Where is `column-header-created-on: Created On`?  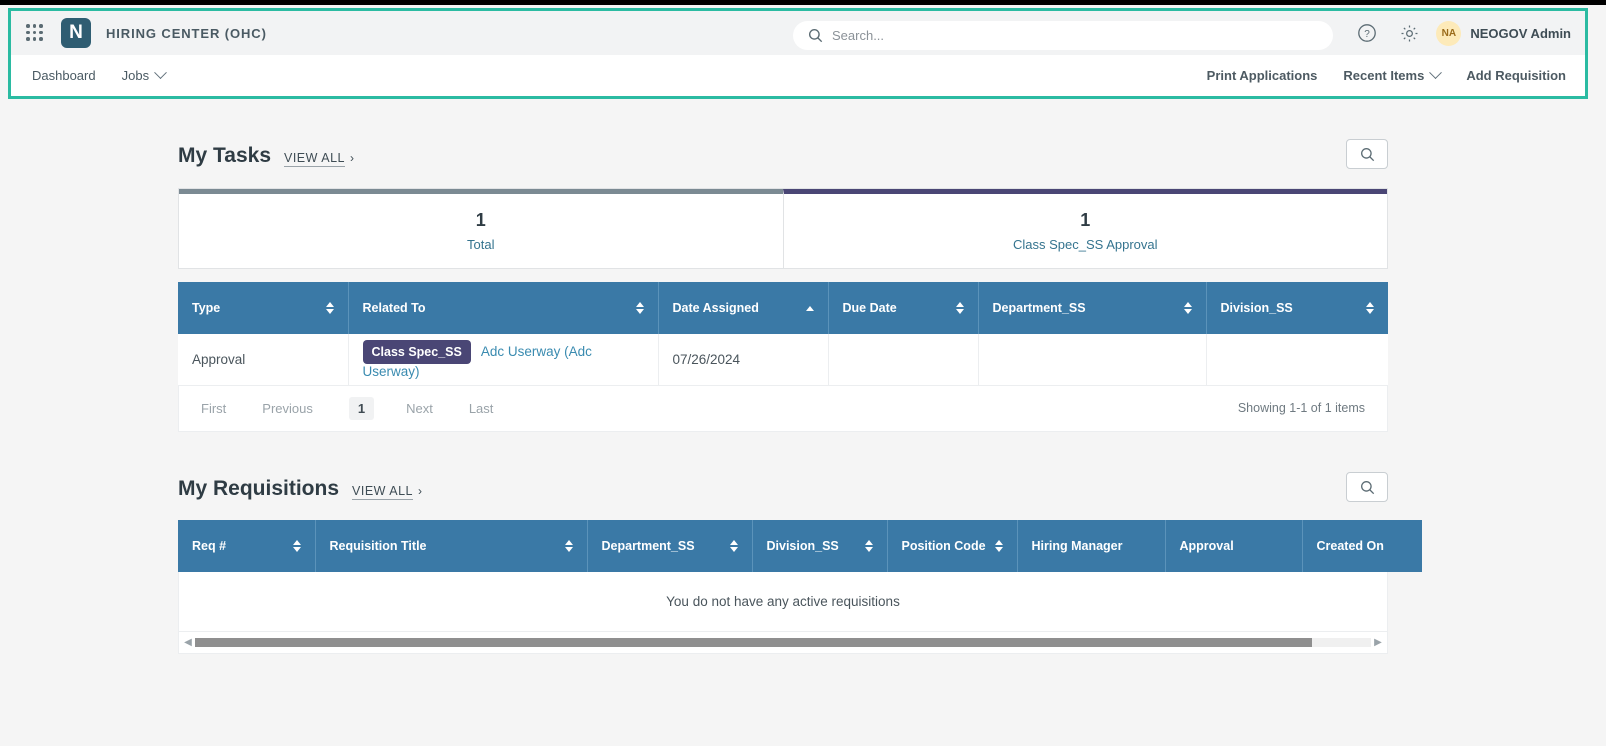 column-header-created-on: Created On is located at coordinates (1362, 546).